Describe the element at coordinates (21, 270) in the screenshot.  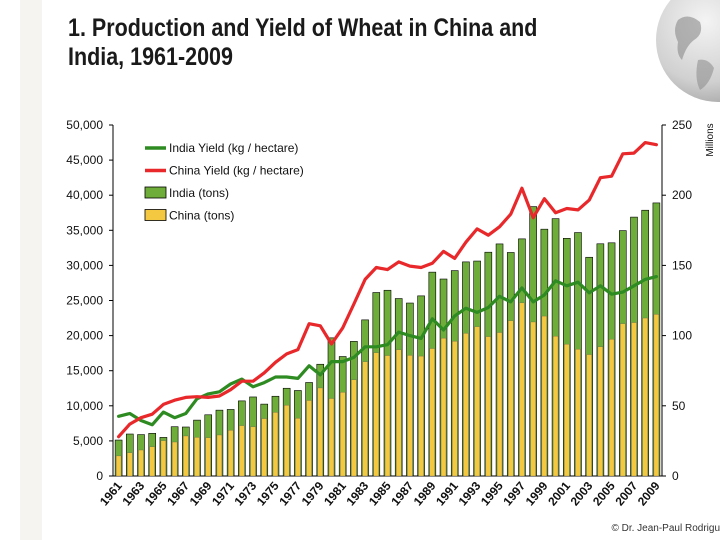
I see `left-decorative-stripe` at that location.